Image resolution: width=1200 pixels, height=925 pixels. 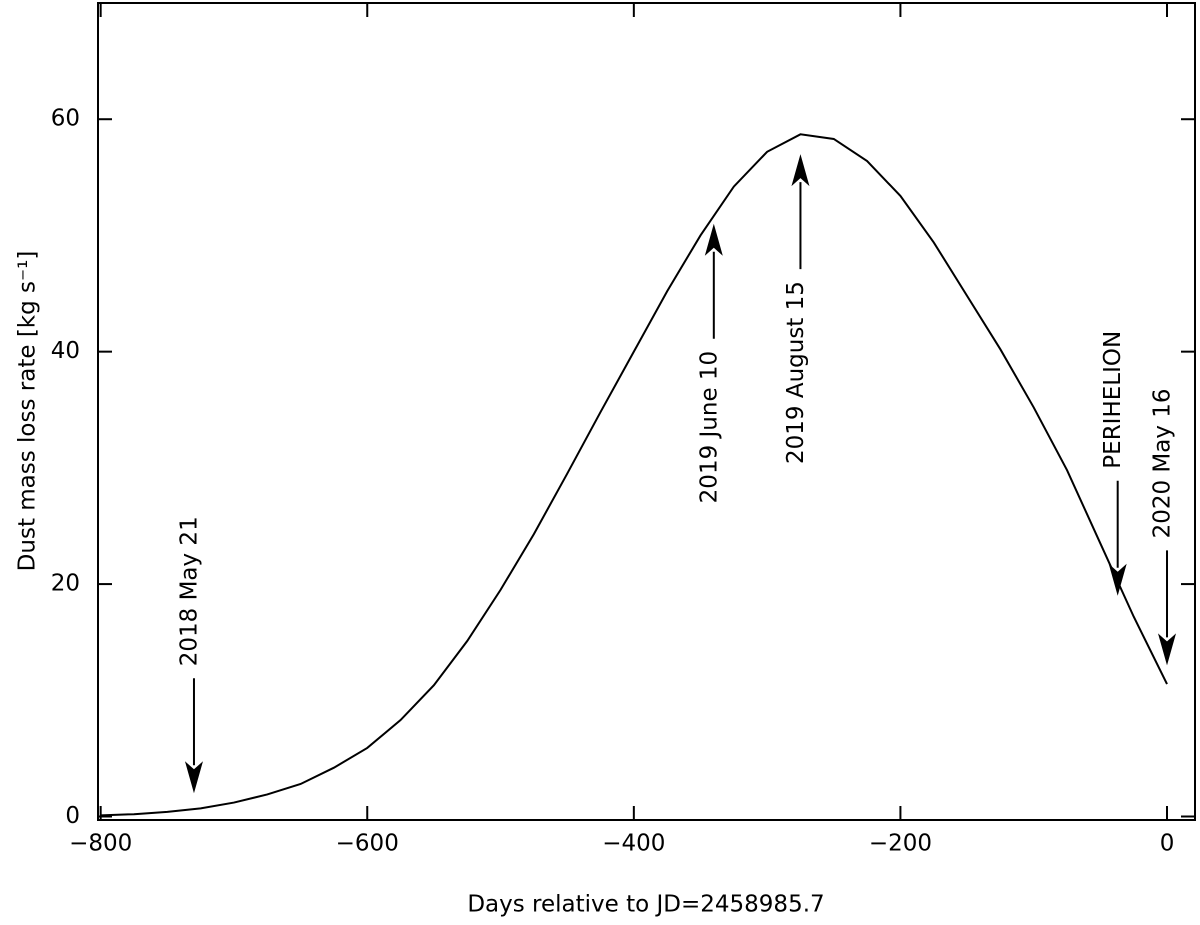 What do you see at coordinates (796, 372) in the screenshot?
I see `annotation-label: 2019 August 15` at bounding box center [796, 372].